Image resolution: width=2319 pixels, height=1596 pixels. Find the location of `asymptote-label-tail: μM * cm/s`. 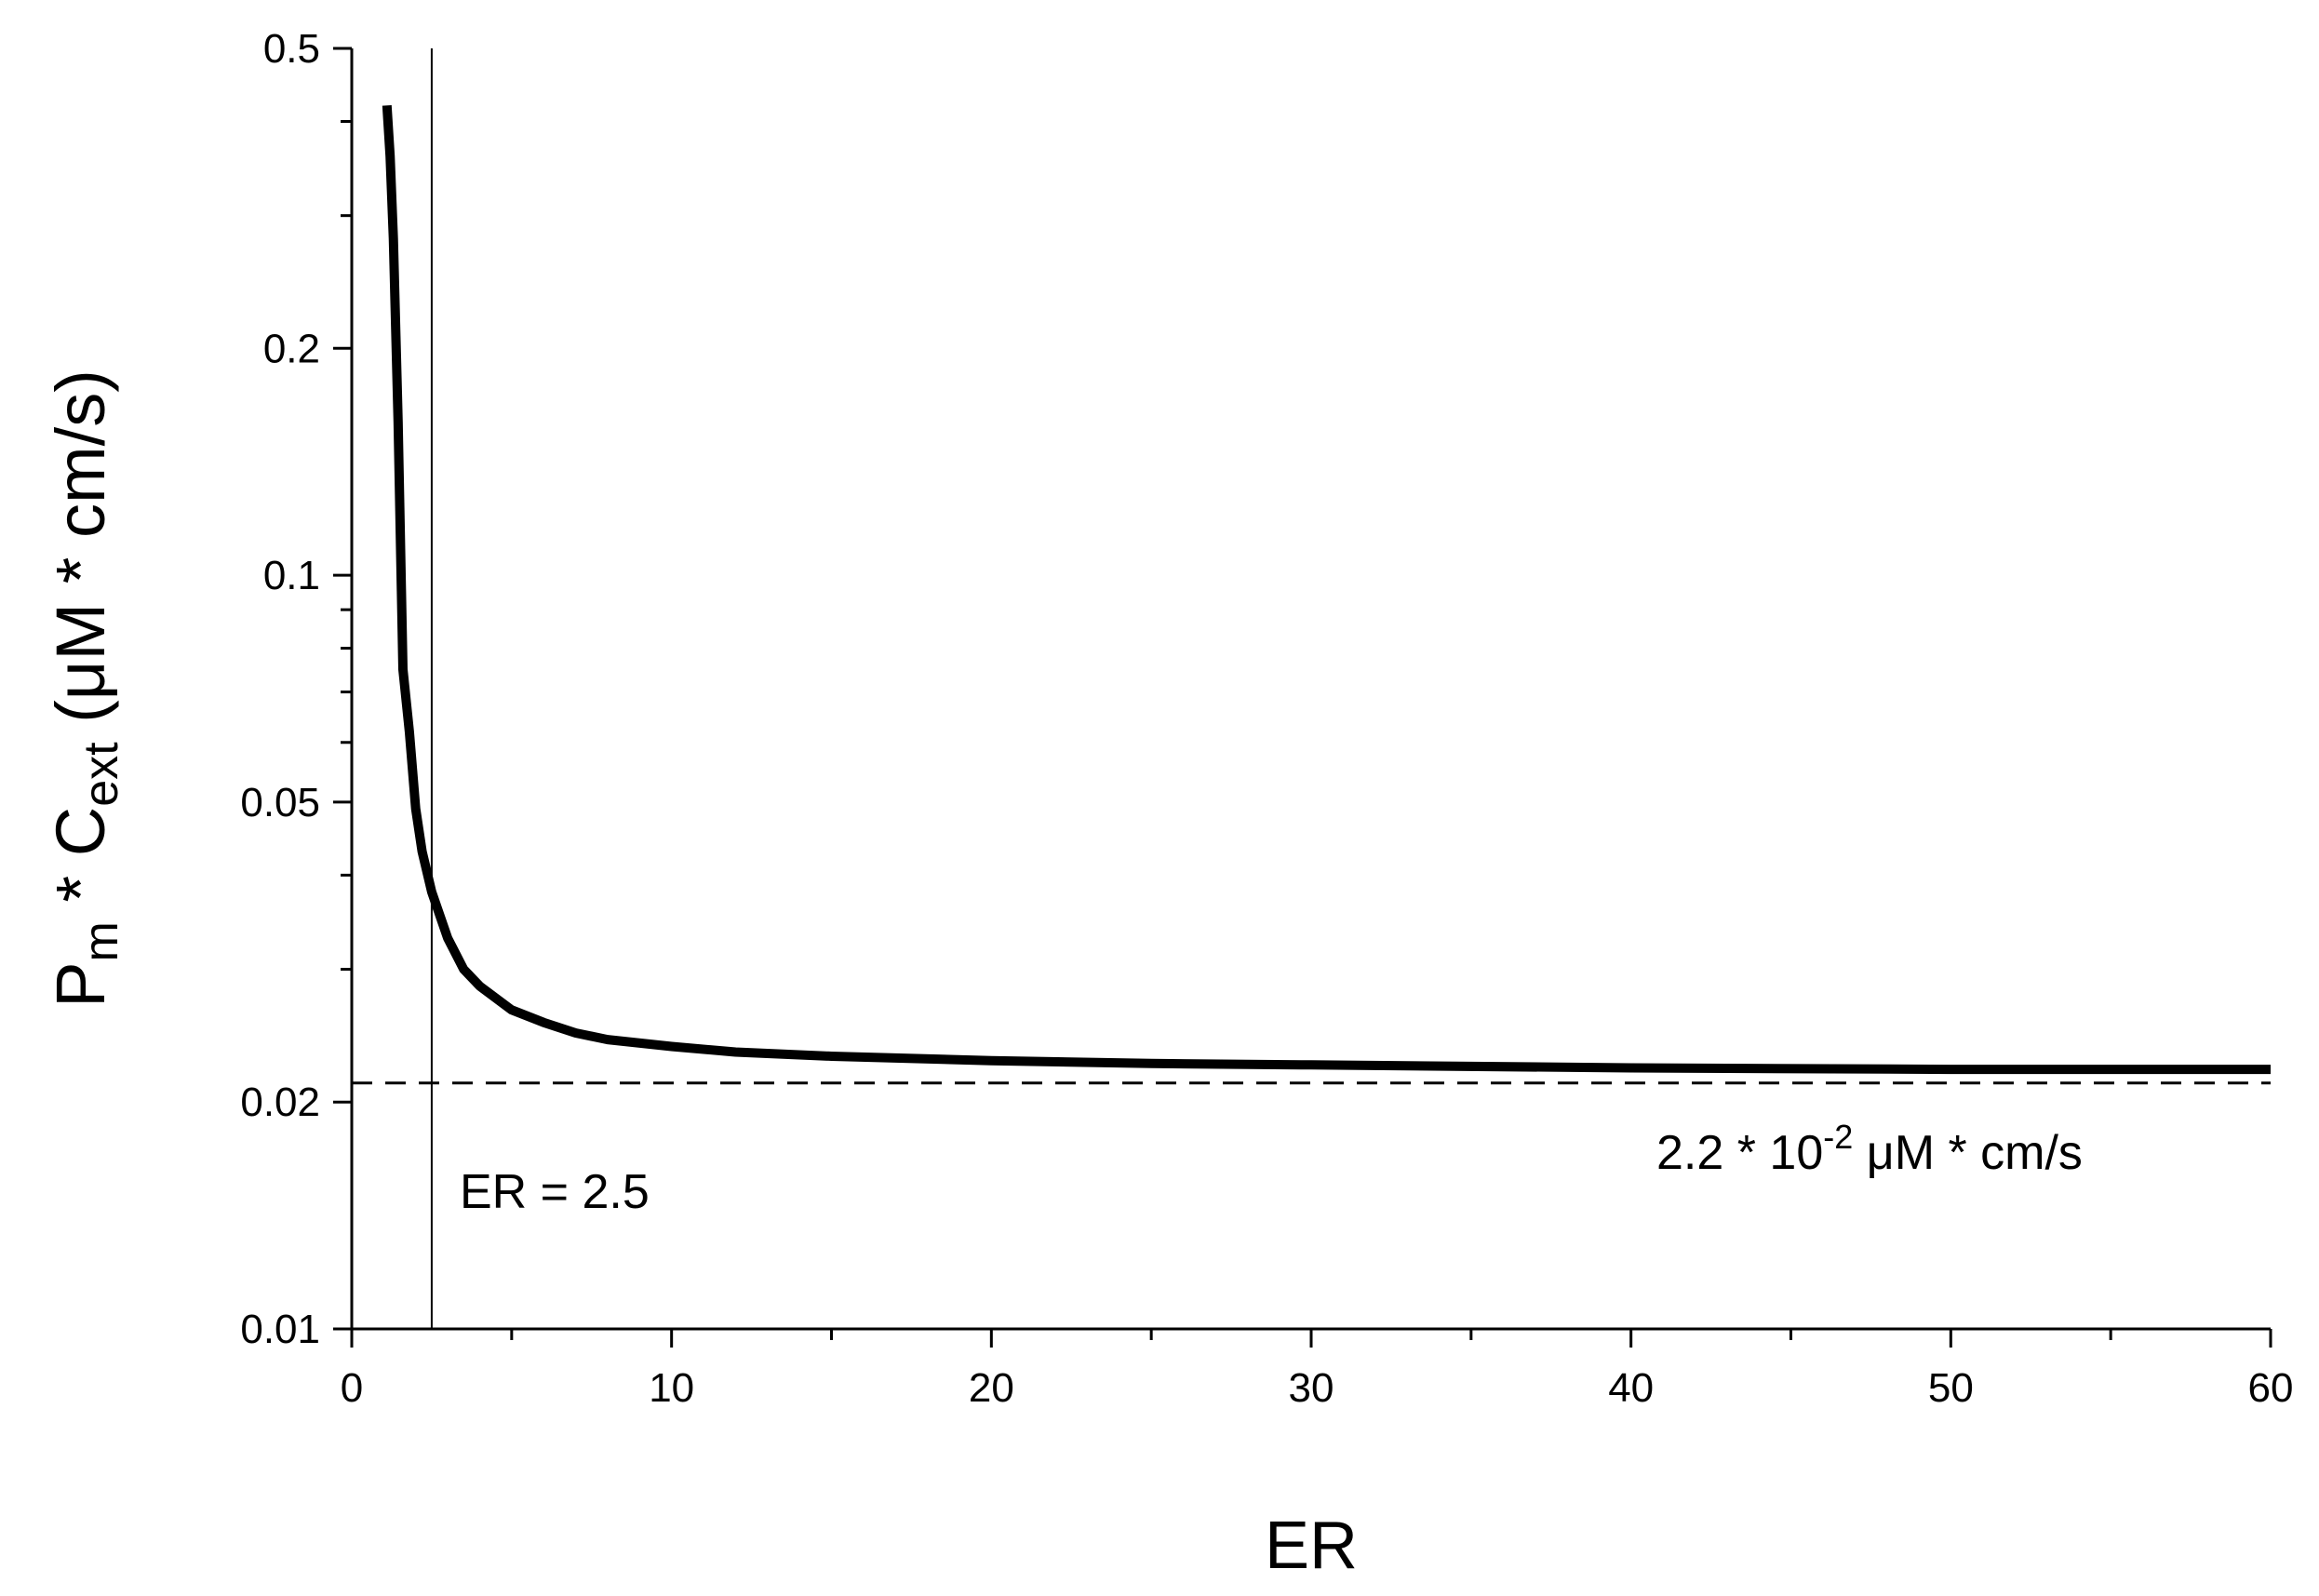

asymptote-label-tail: μM * cm/s is located at coordinates (1968, 1153).